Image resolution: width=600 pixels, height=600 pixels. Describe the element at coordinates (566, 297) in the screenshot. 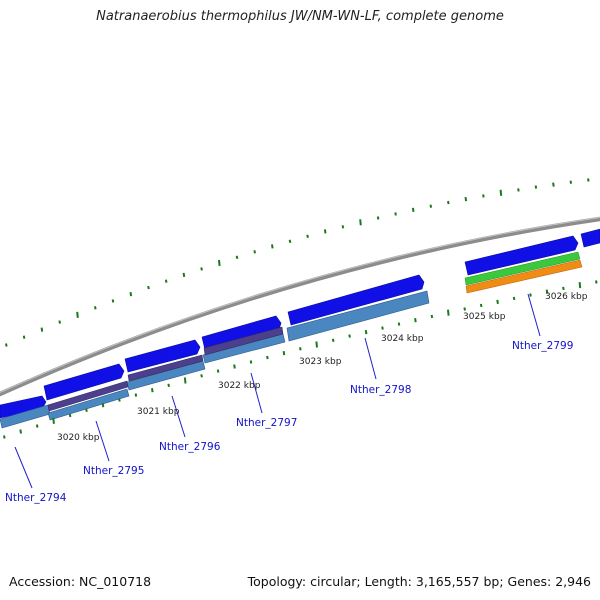

I see `scale-label: 3026 kbp` at that location.